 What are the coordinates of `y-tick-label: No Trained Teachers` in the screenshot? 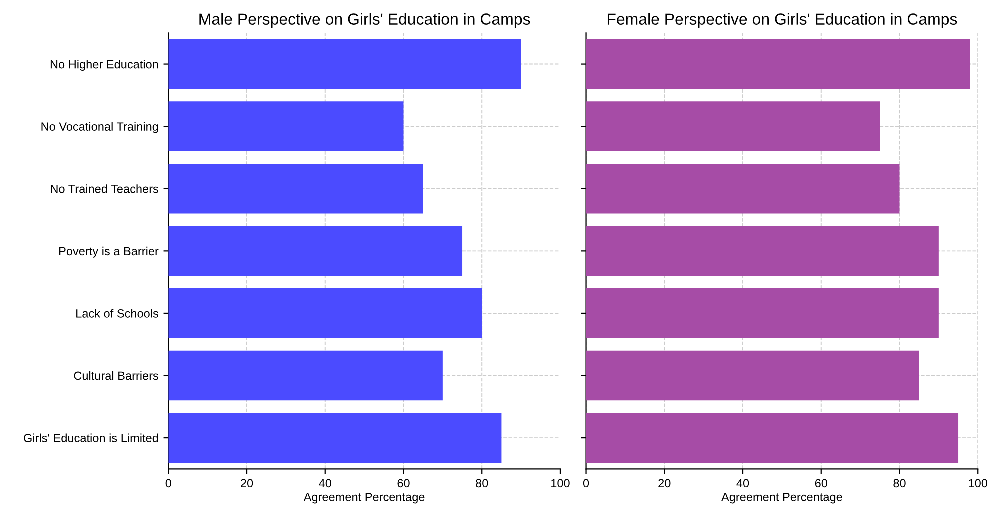 It's located at (104, 189).